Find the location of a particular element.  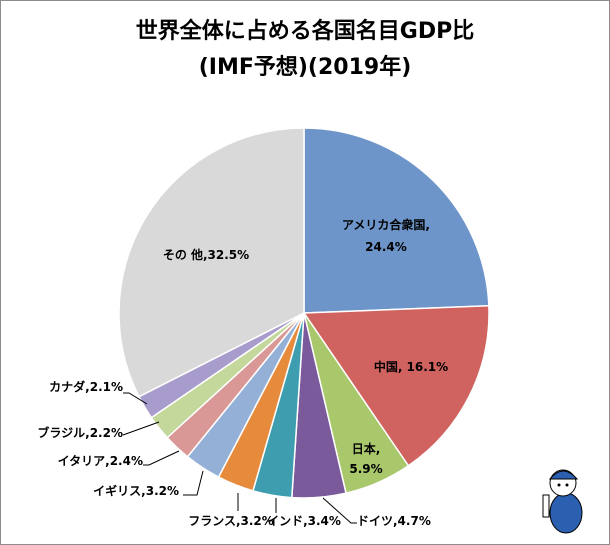

chart-title: 世界全体に占める各国名目GDP比 is located at coordinates (305, 31).